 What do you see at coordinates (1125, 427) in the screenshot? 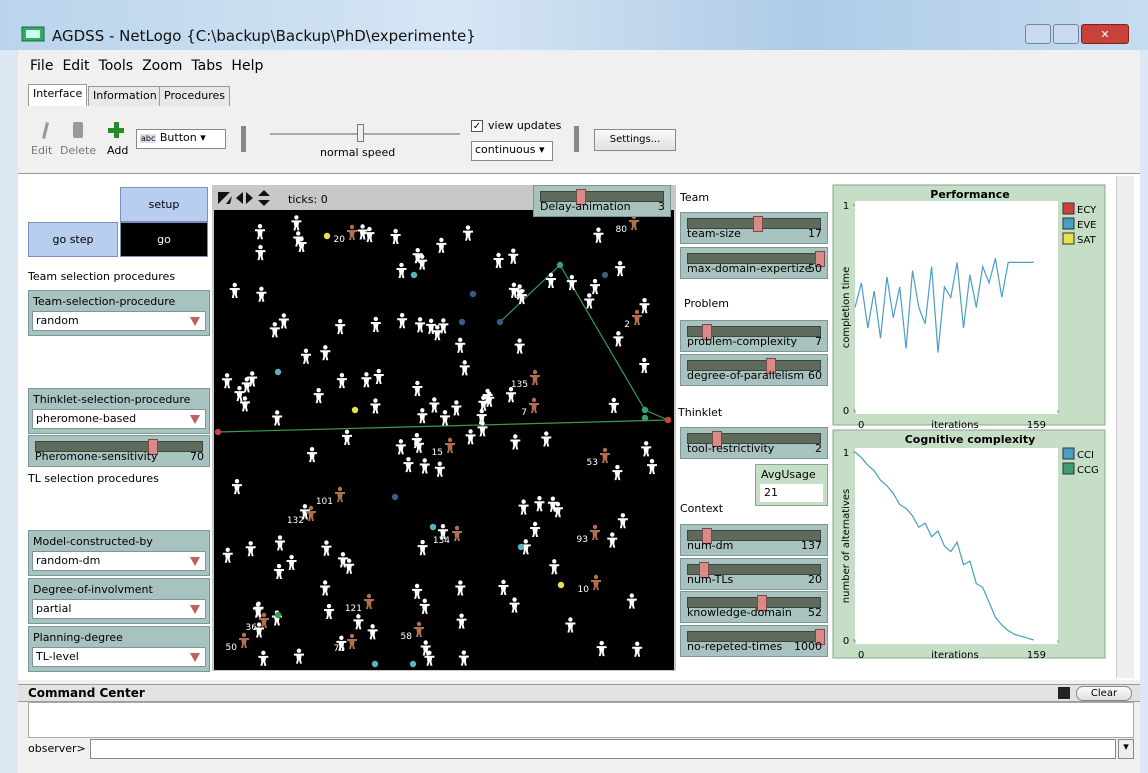
I see `scrollbar` at bounding box center [1125, 427].